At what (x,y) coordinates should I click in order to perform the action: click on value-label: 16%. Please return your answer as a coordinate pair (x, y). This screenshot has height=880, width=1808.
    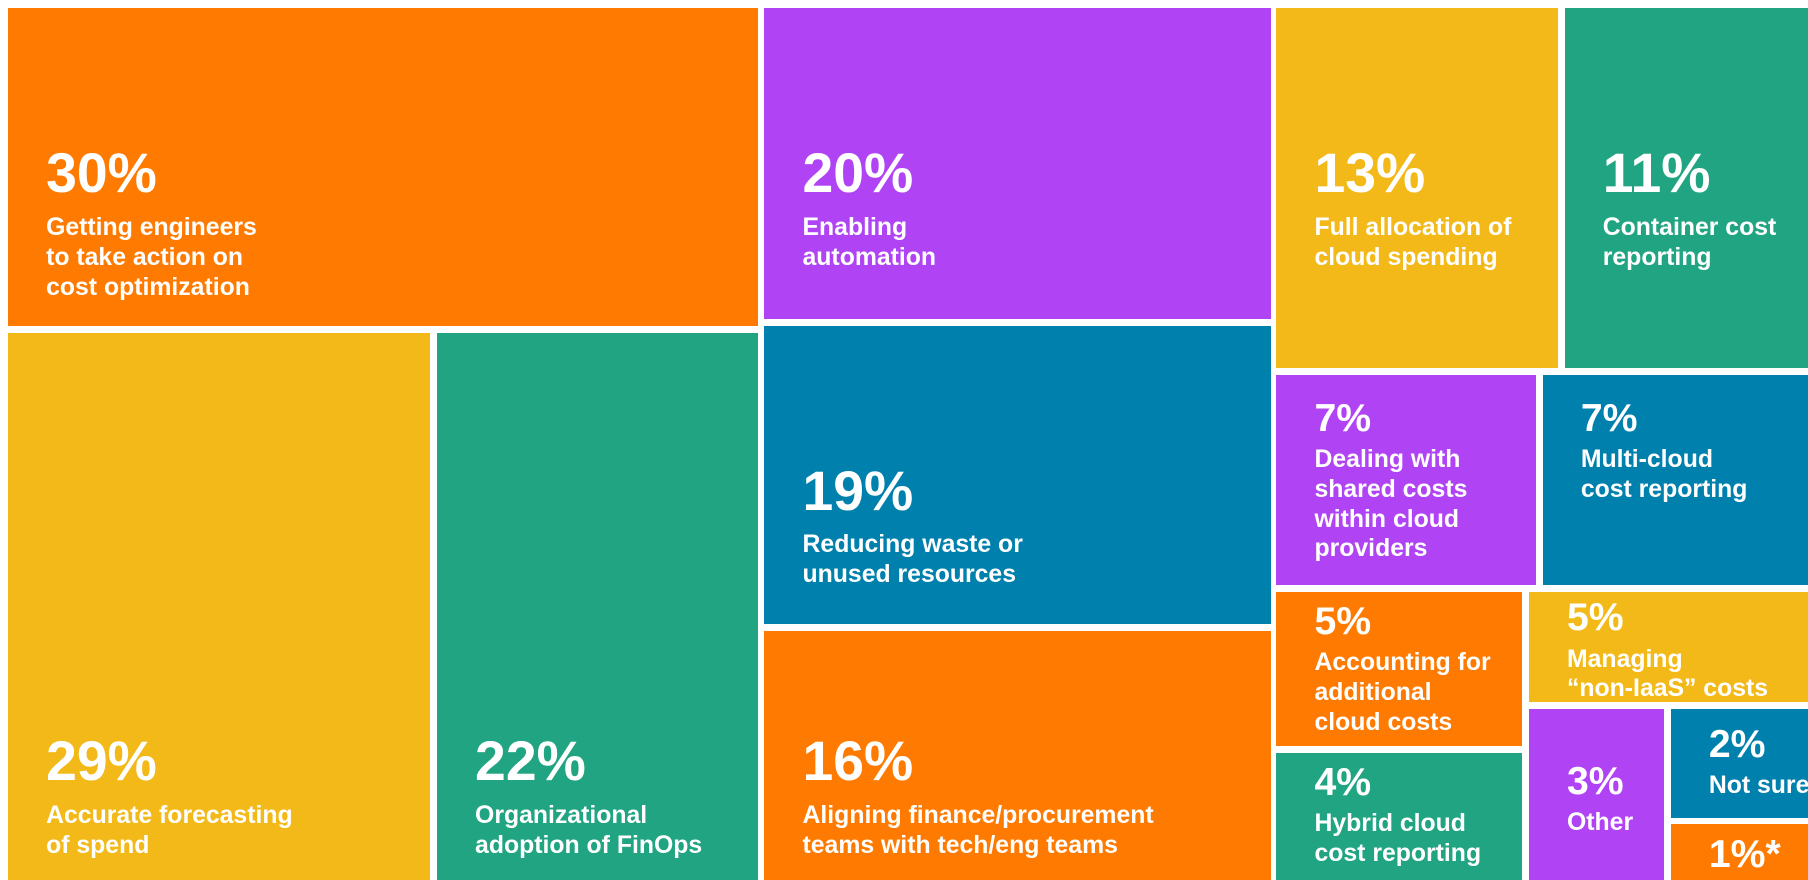
    Looking at the image, I should click on (858, 761).